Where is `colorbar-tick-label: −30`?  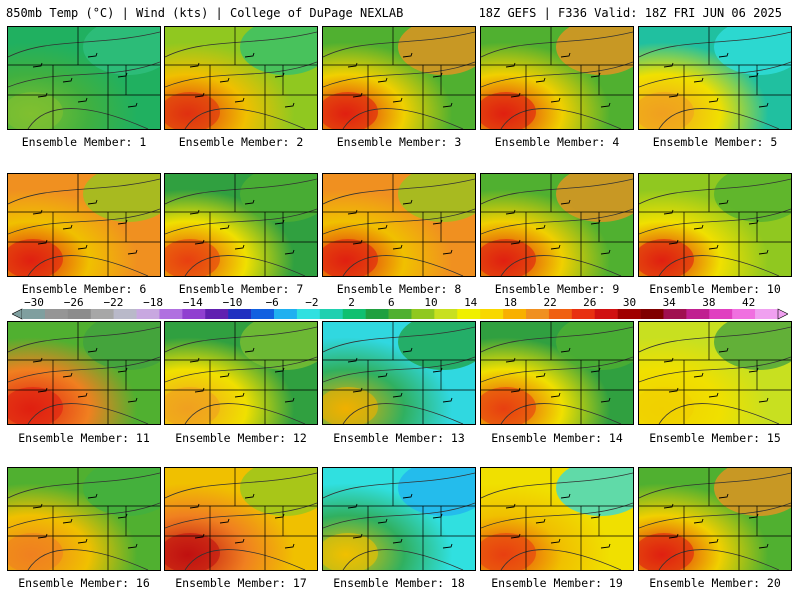
colorbar-tick-label: −30 is located at coordinates (34, 302).